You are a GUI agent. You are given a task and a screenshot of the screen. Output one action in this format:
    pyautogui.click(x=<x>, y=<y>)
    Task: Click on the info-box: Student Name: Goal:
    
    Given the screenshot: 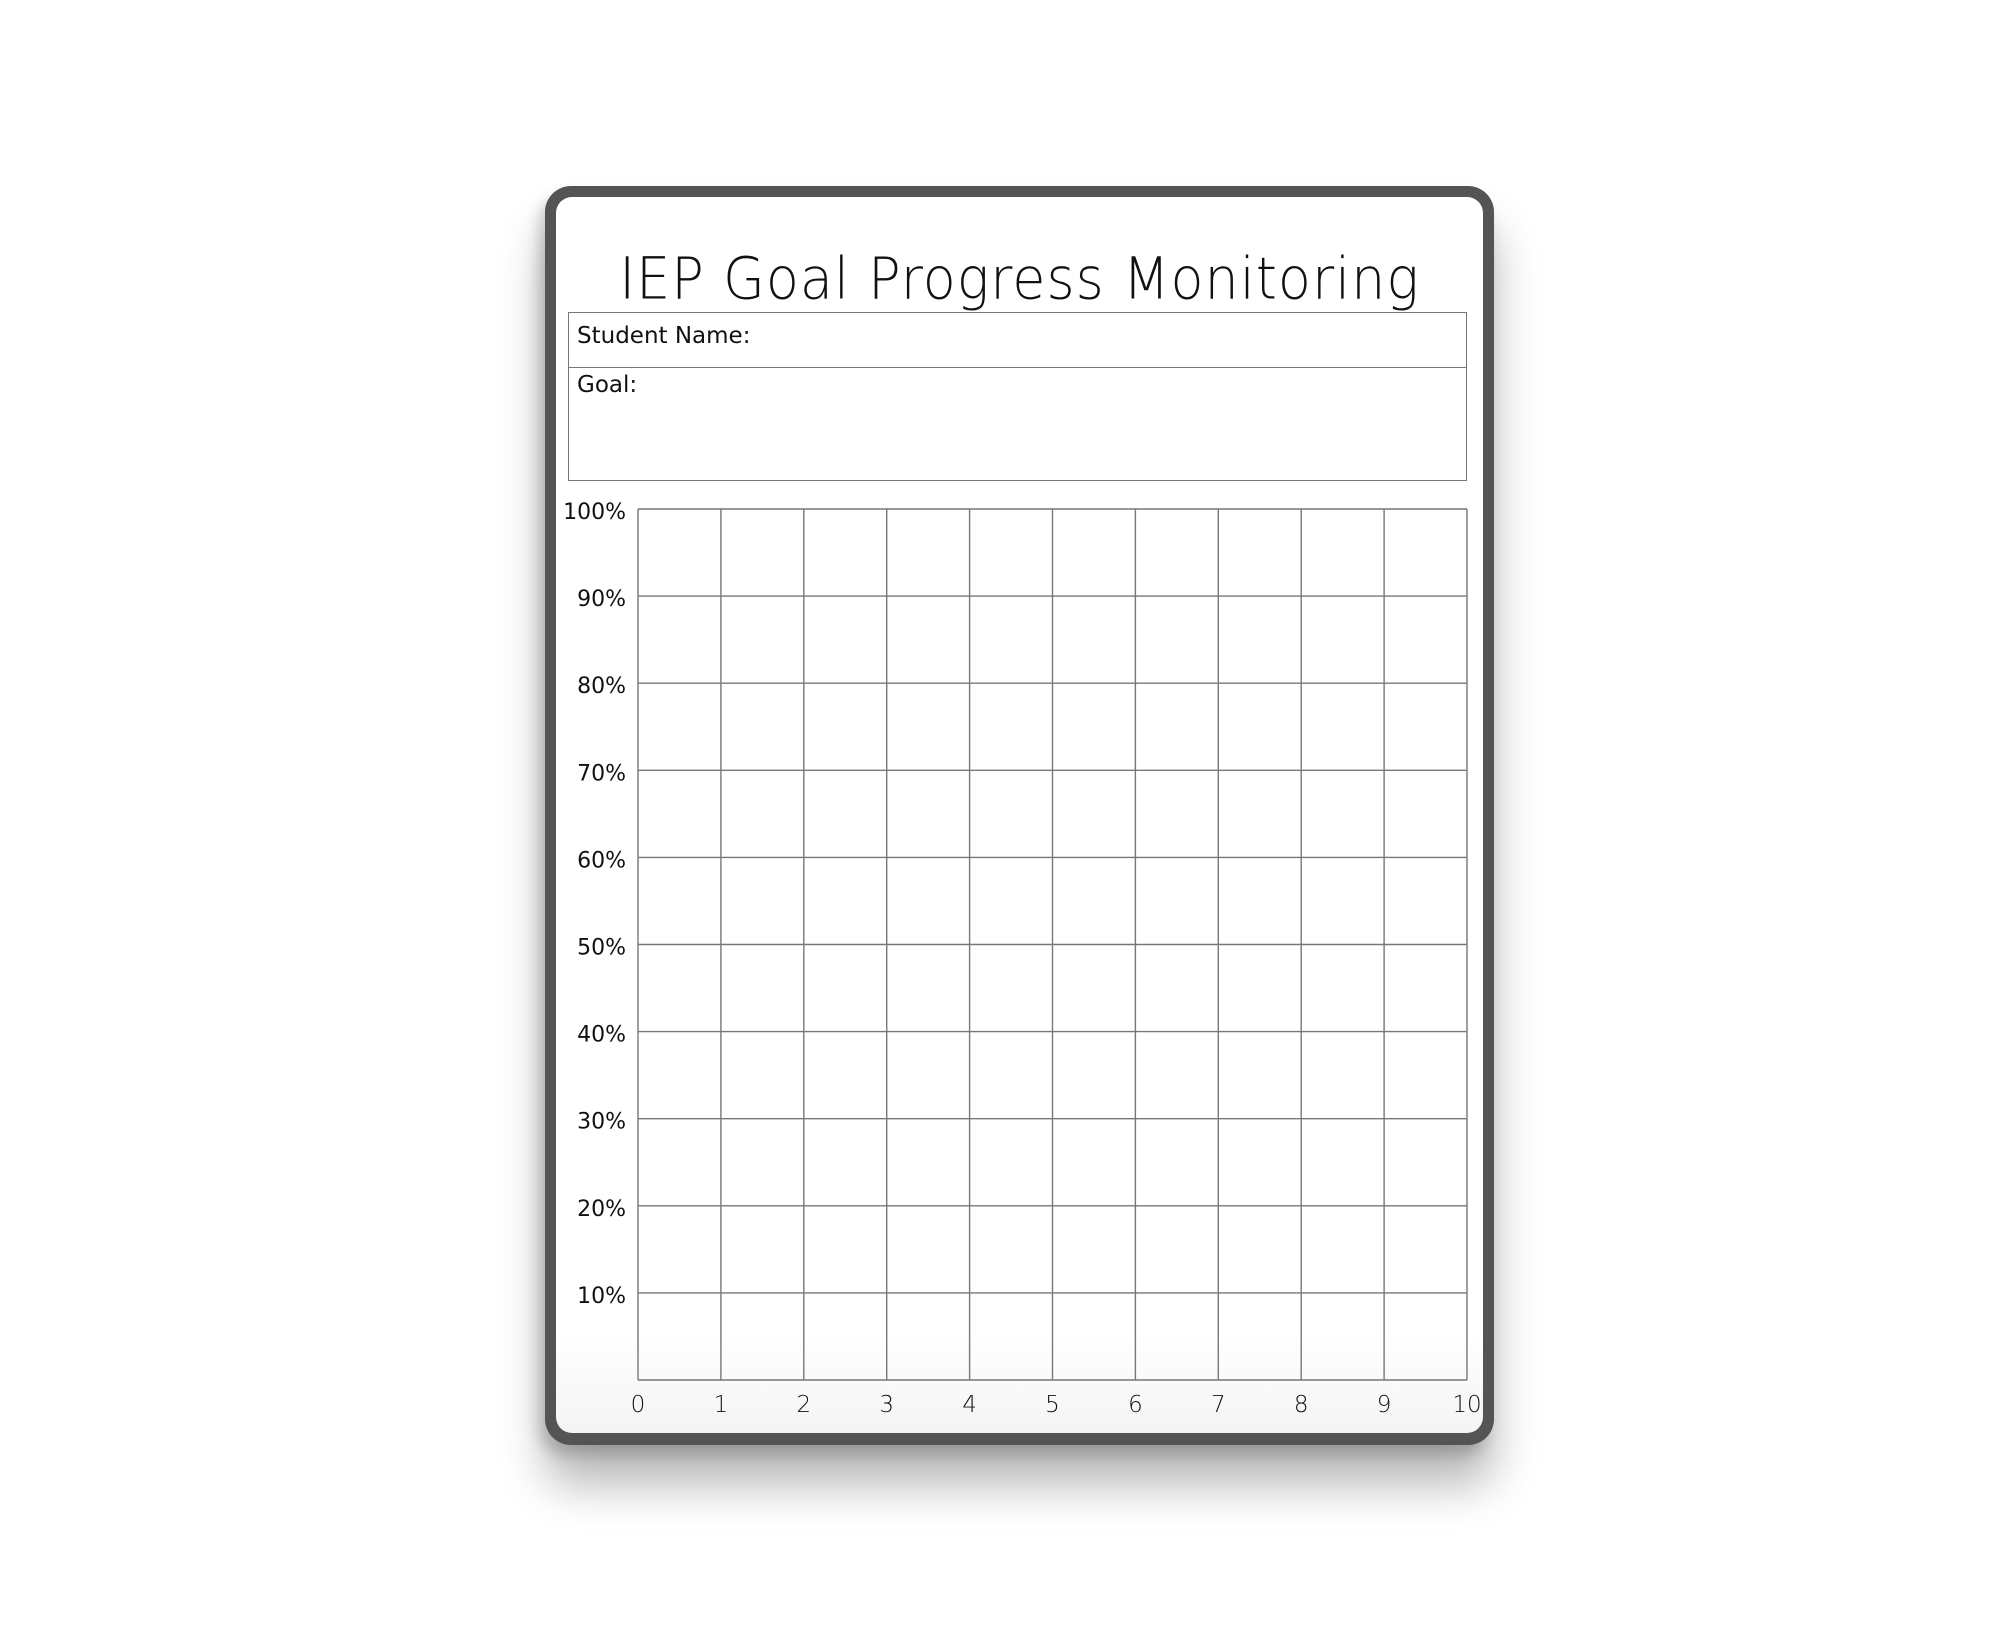 What is the action you would take?
    pyautogui.click(x=1017, y=396)
    